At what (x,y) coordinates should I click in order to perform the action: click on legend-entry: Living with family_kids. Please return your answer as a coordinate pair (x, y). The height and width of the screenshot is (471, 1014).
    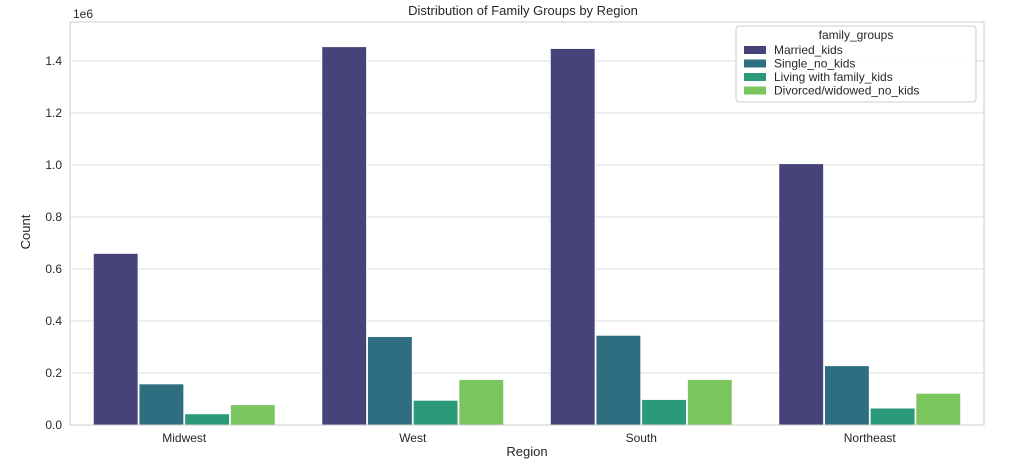
    Looking at the image, I should click on (833, 77).